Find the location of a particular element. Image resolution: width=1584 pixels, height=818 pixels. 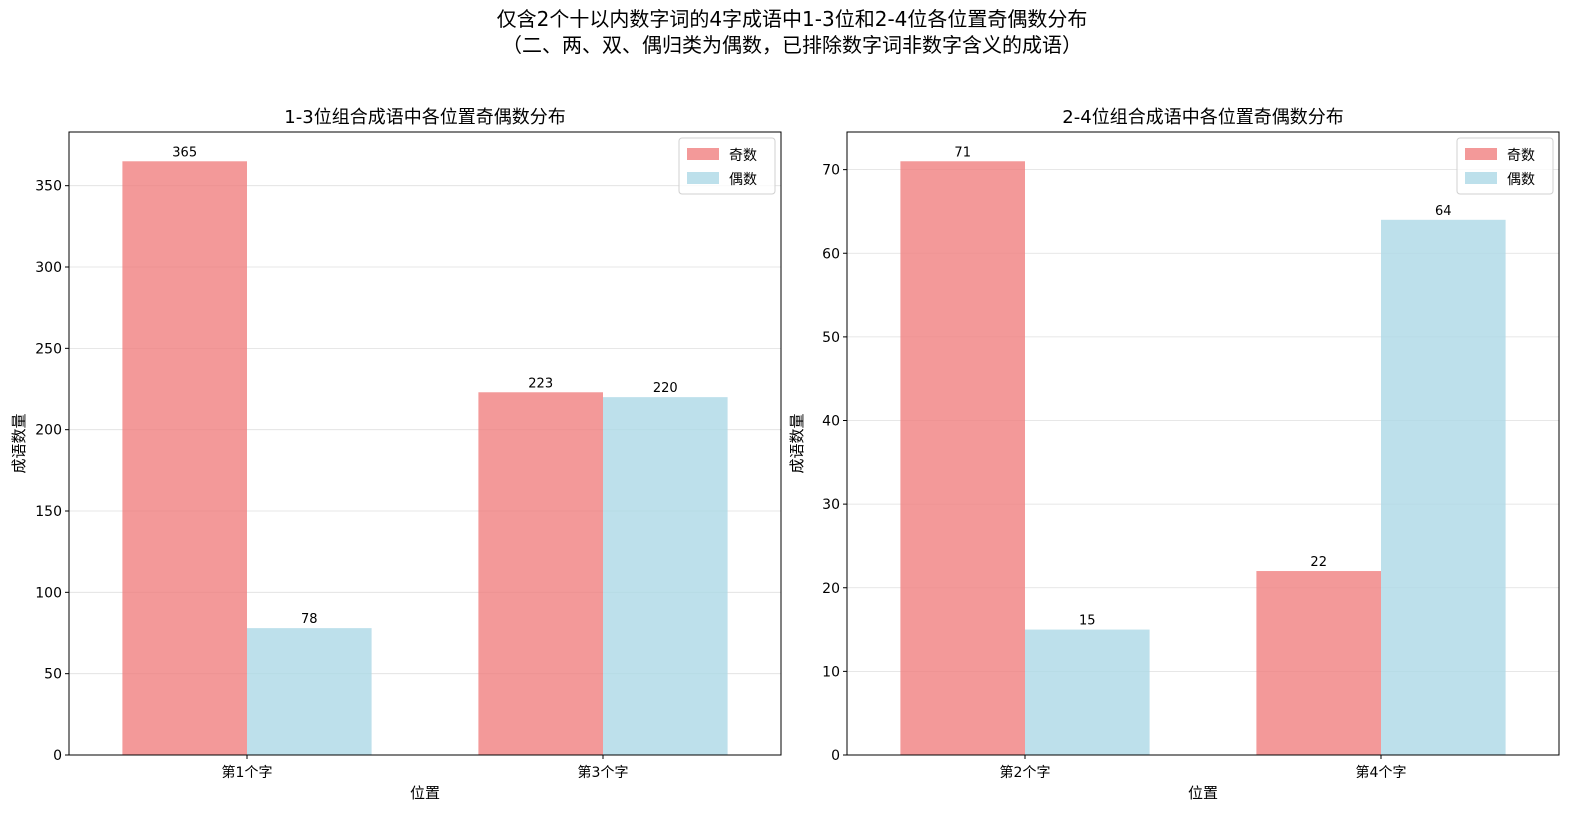

y-tick-label: 350 is located at coordinates (48, 187).